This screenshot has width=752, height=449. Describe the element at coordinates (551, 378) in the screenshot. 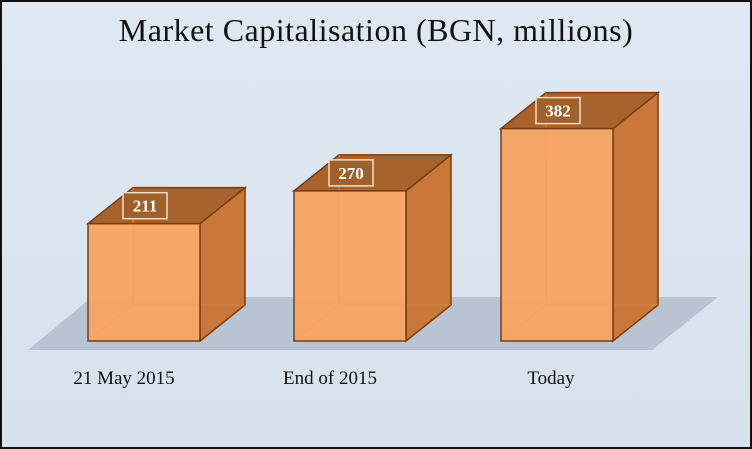

I see `category-label-today: Today` at that location.